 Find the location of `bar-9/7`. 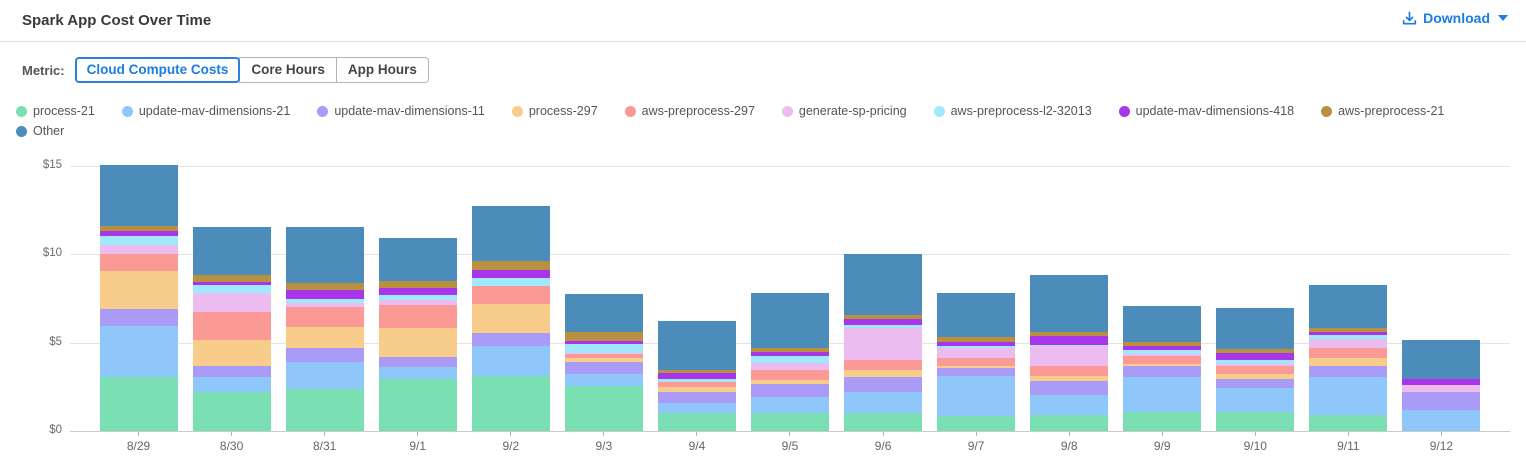

bar-9/7 is located at coordinates (976, 362).